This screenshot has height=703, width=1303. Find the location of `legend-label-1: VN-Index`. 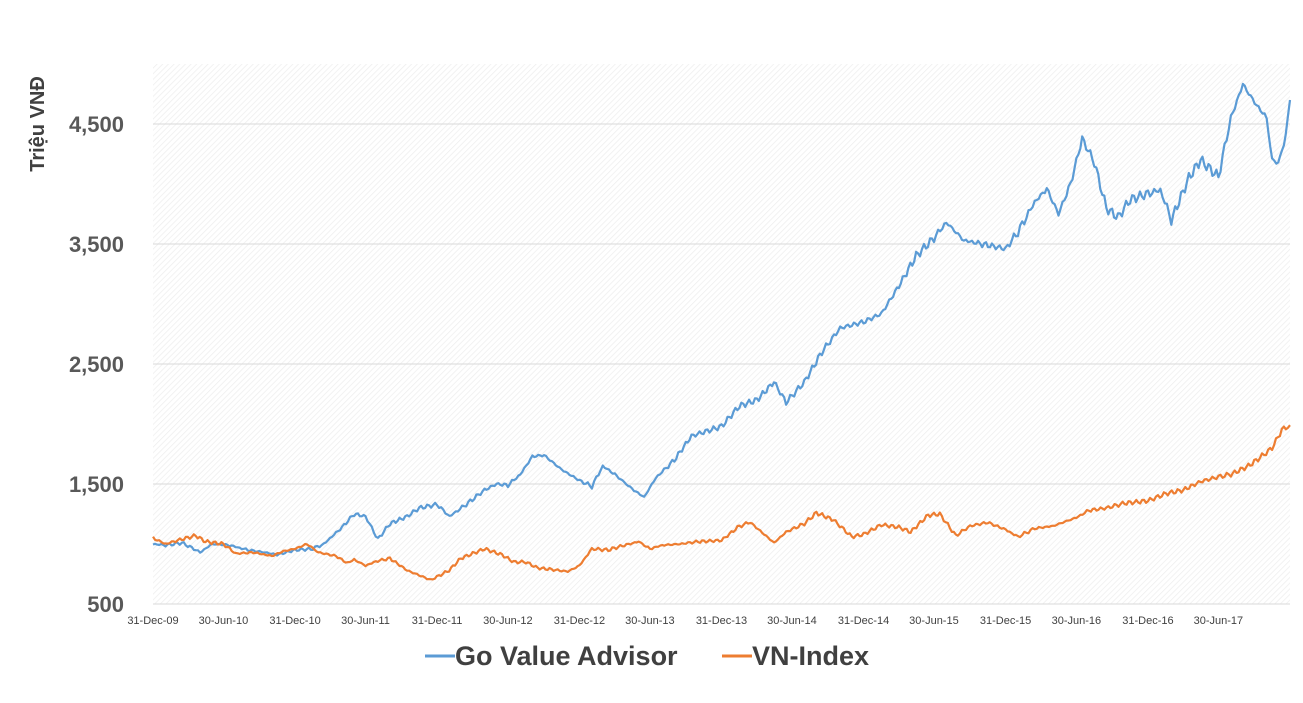

legend-label-1: VN-Index is located at coordinates (810, 656).